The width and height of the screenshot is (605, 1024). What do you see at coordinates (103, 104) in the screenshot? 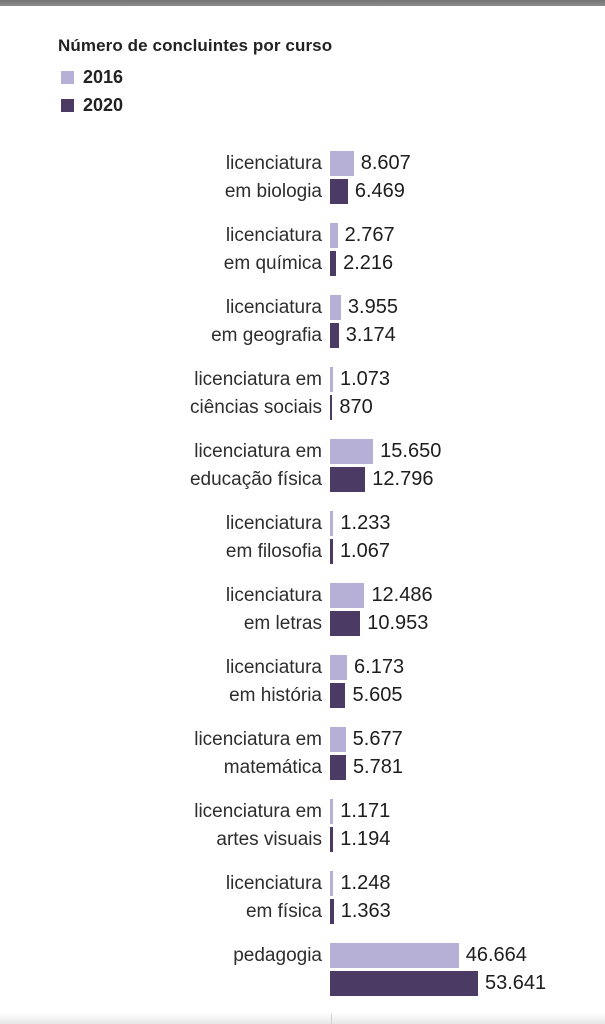
I see `legend-label-2020: 2020` at bounding box center [103, 104].